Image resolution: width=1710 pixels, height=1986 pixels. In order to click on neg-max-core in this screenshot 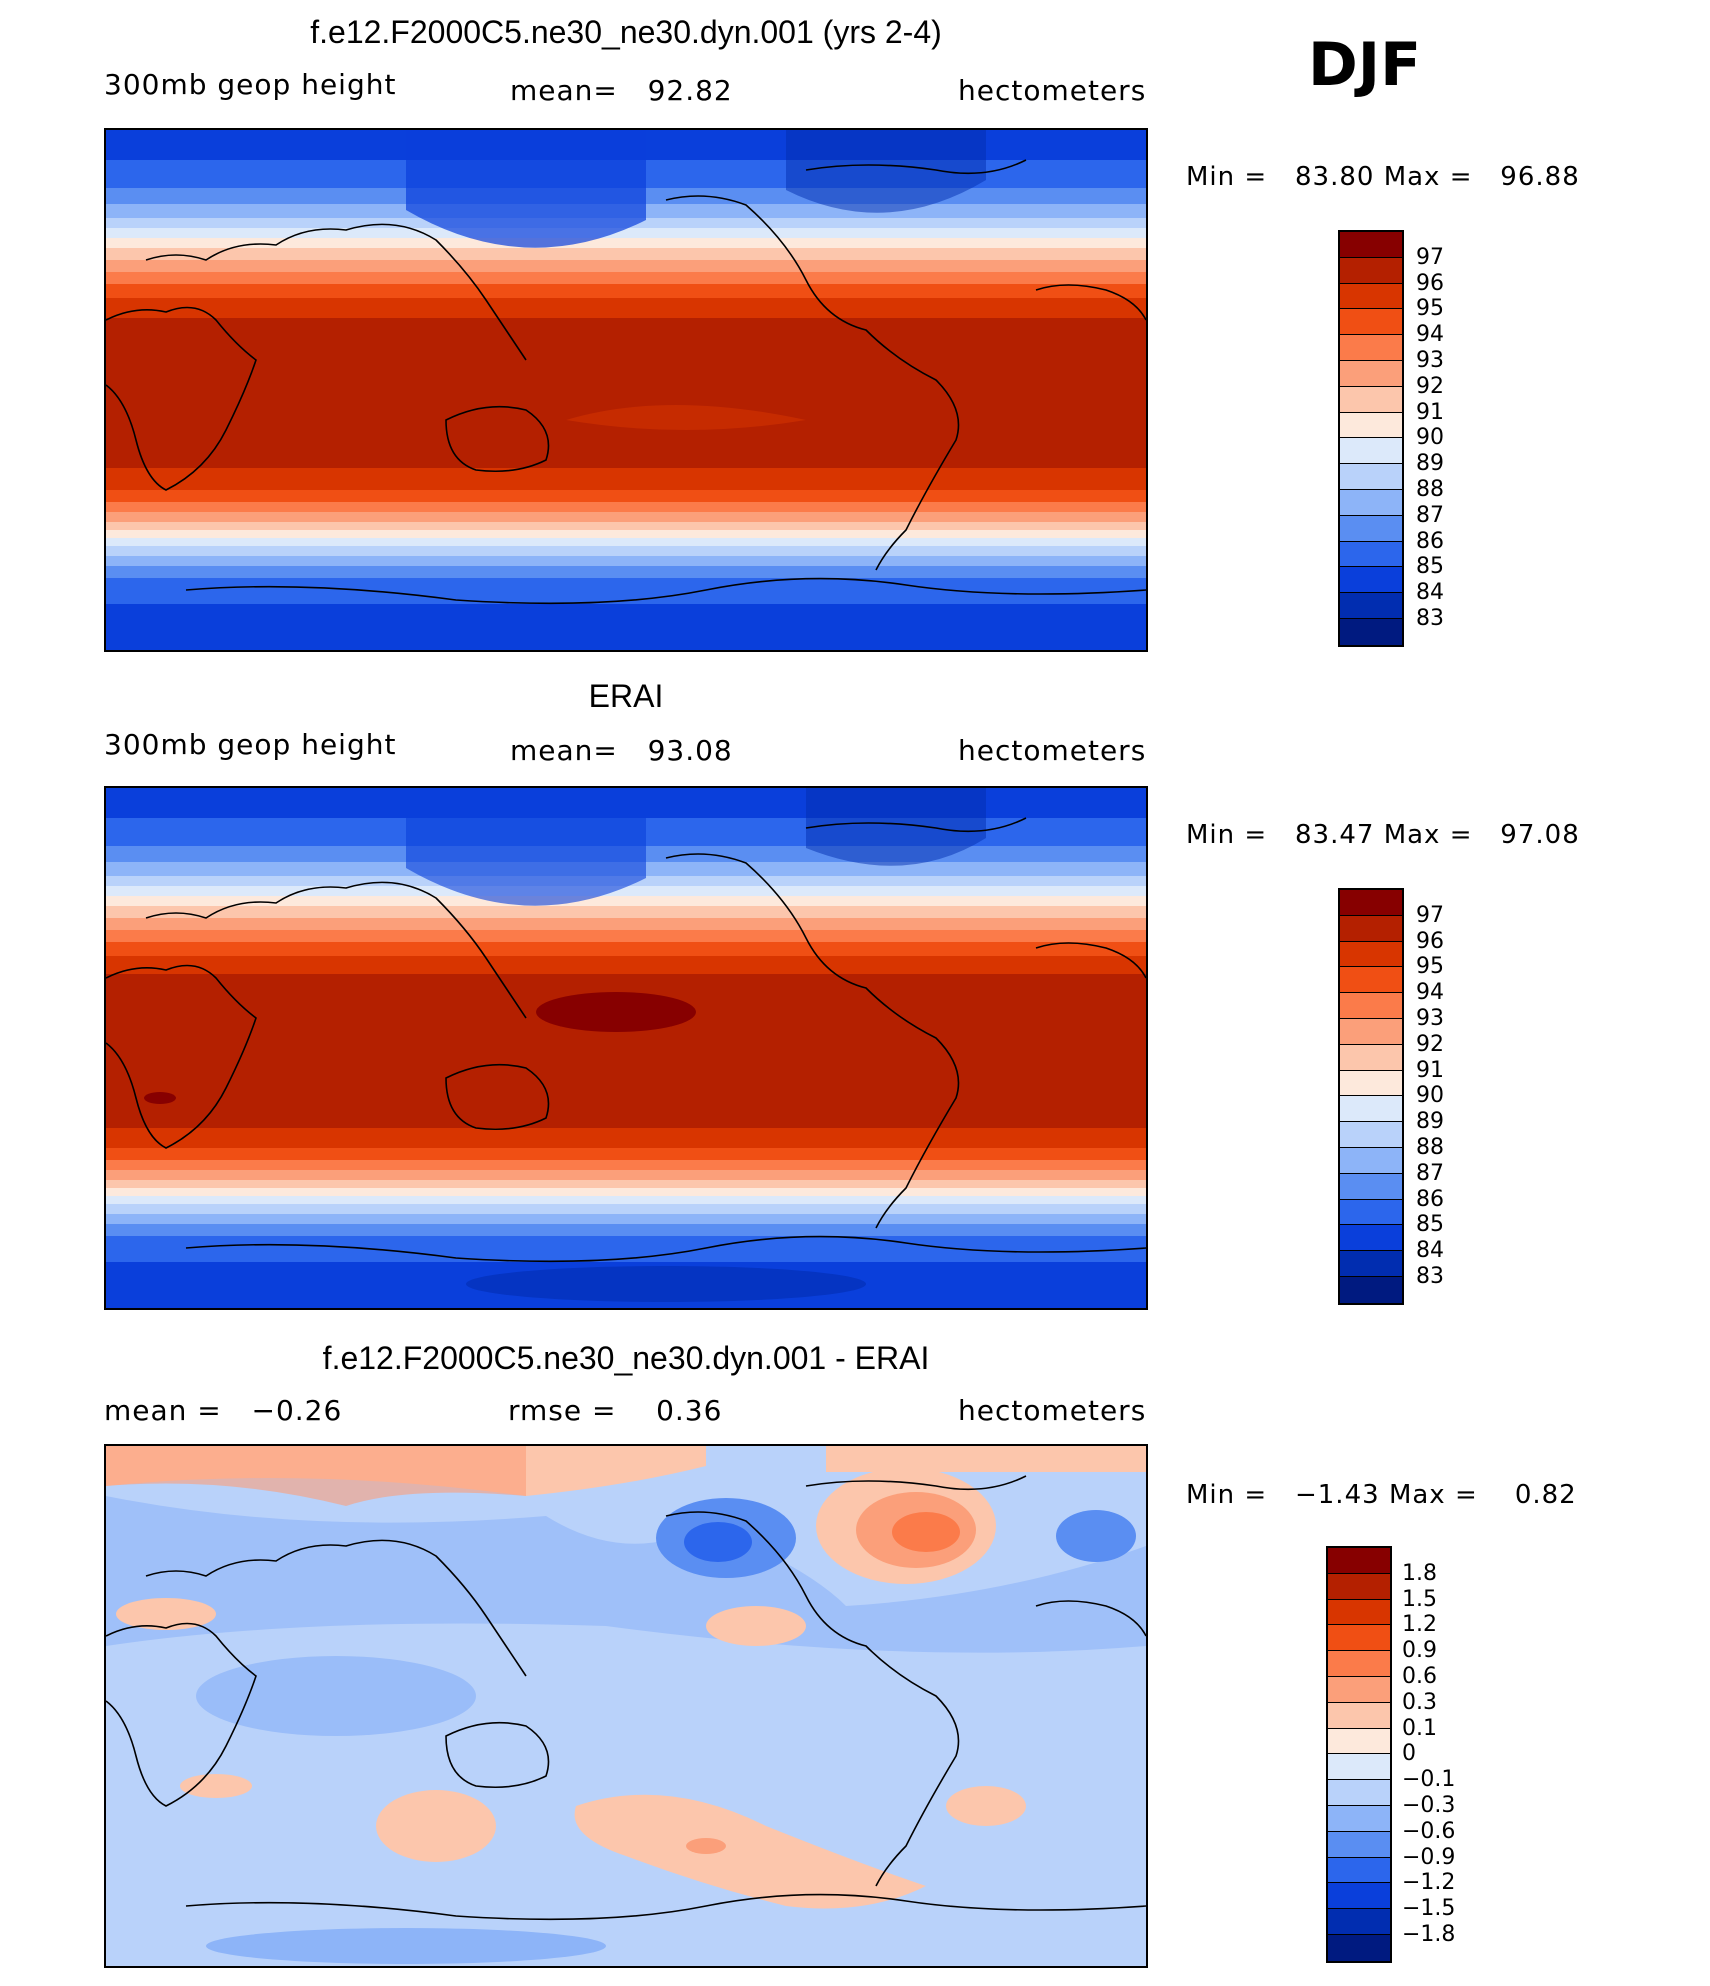, I will do `click(718, 1542)`.